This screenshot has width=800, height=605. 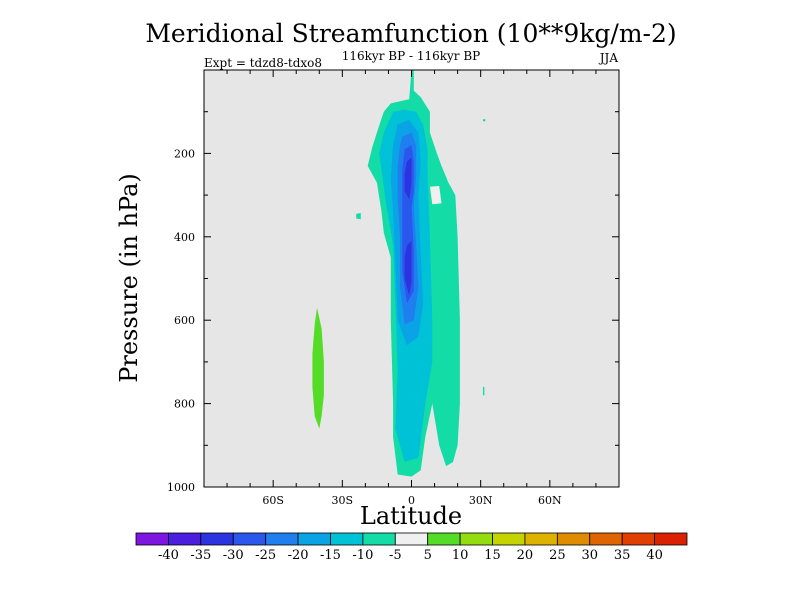 I want to click on colorbar: -40 -35 -30 -25 -20 -15 -10 -5 5 10 15 20 25 30 35 40, so click(x=411, y=547).